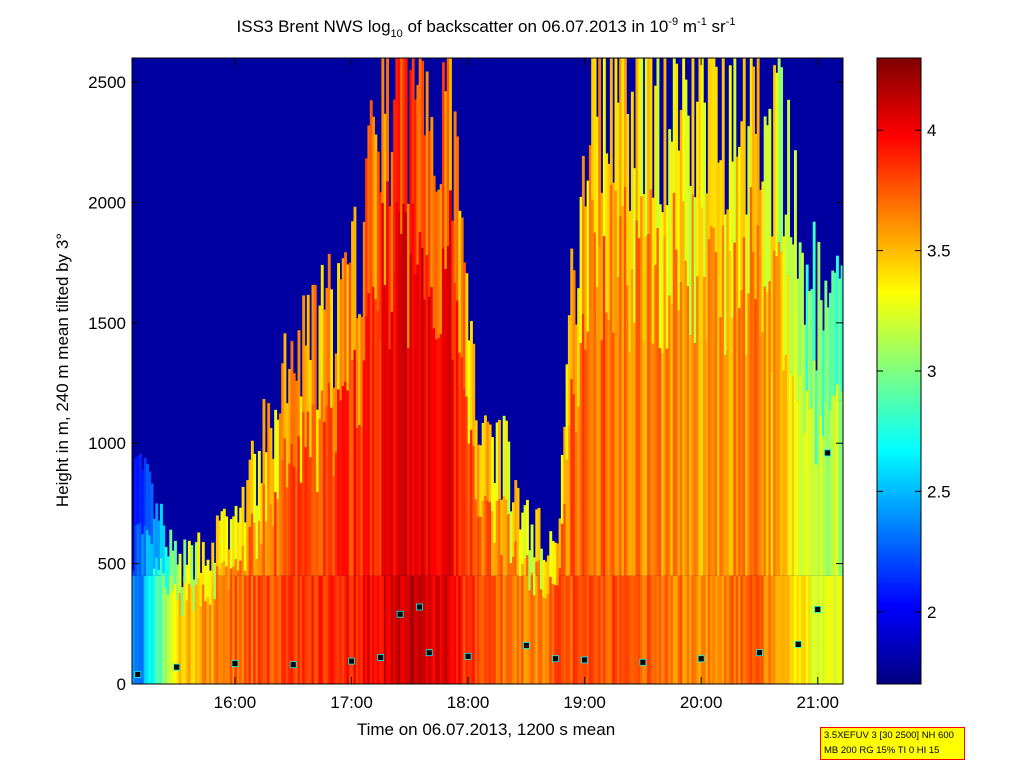 This screenshot has height=767, width=1023. Describe the element at coordinates (939, 251) in the screenshot. I see `colorbar-tick-label: 3.5` at that location.